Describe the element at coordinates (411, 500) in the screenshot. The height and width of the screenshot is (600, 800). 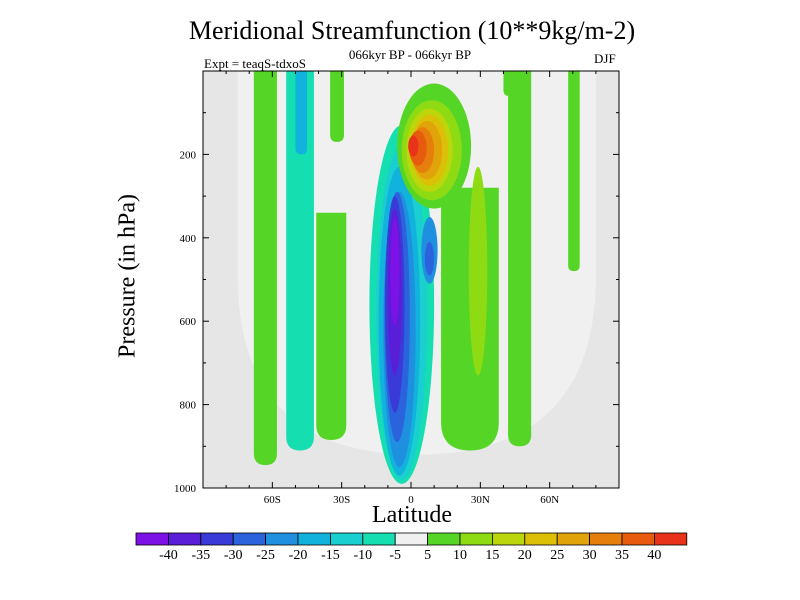
I see `x-tick-label-2: 0` at that location.